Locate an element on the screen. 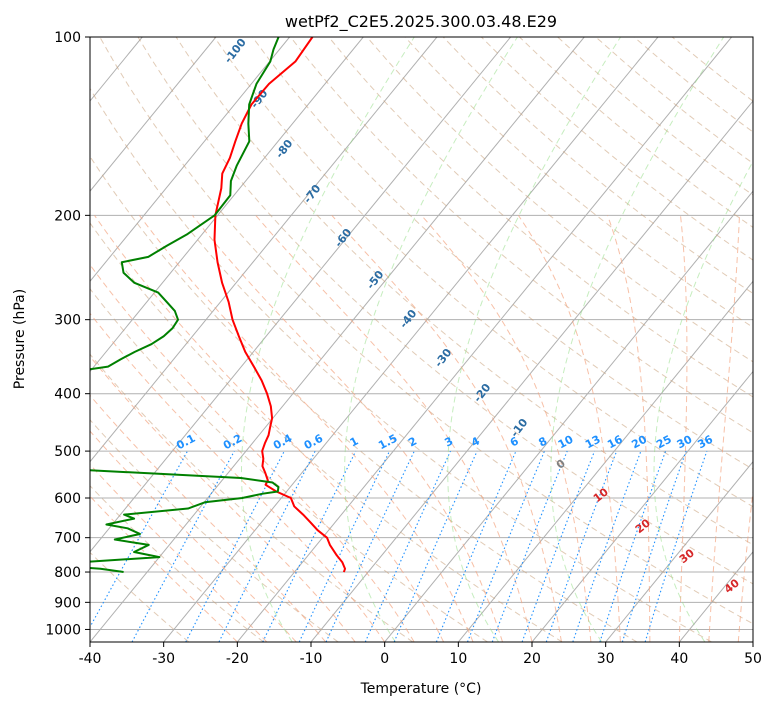 This screenshot has height=708, width=775. x-axis-label: Temperature (°C) is located at coordinates (421, 689).